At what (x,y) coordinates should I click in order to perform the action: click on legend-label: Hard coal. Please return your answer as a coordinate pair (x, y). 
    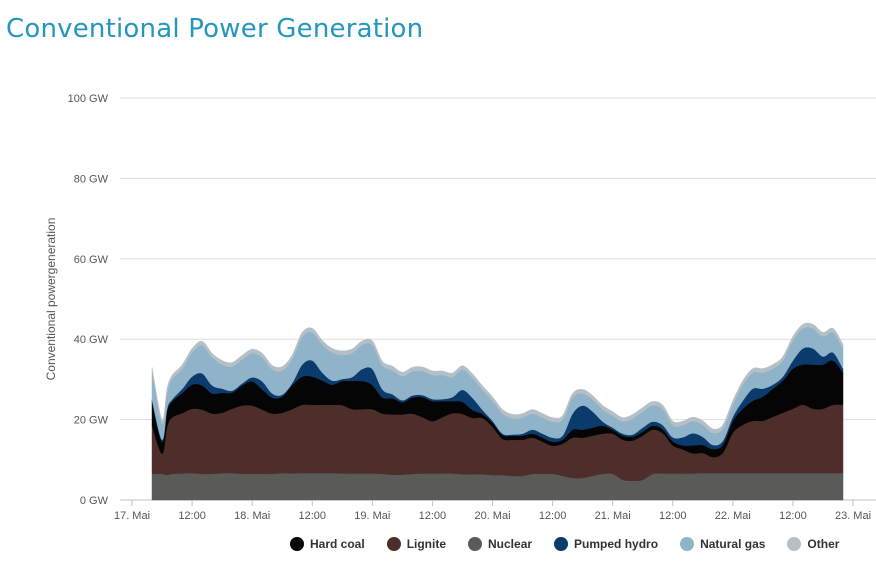
    Looking at the image, I should click on (337, 544).